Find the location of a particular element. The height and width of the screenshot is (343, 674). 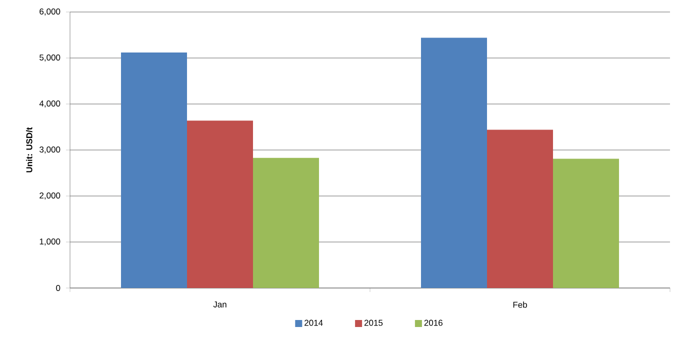

x-tick-label: Feb is located at coordinates (520, 305).